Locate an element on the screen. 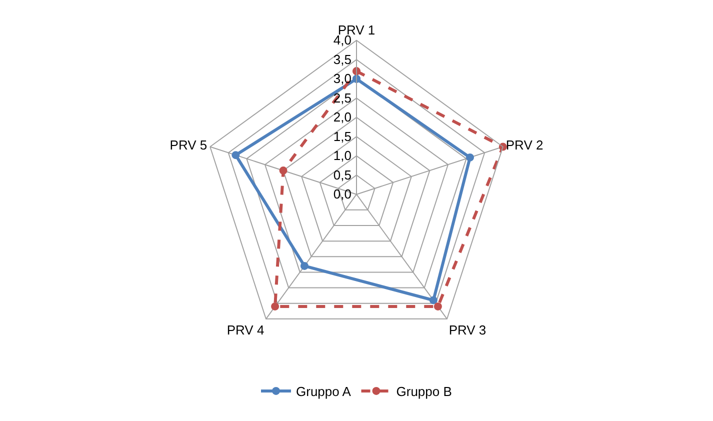 The width and height of the screenshot is (713, 421). y-tick-label: 2,0 is located at coordinates (342, 117).